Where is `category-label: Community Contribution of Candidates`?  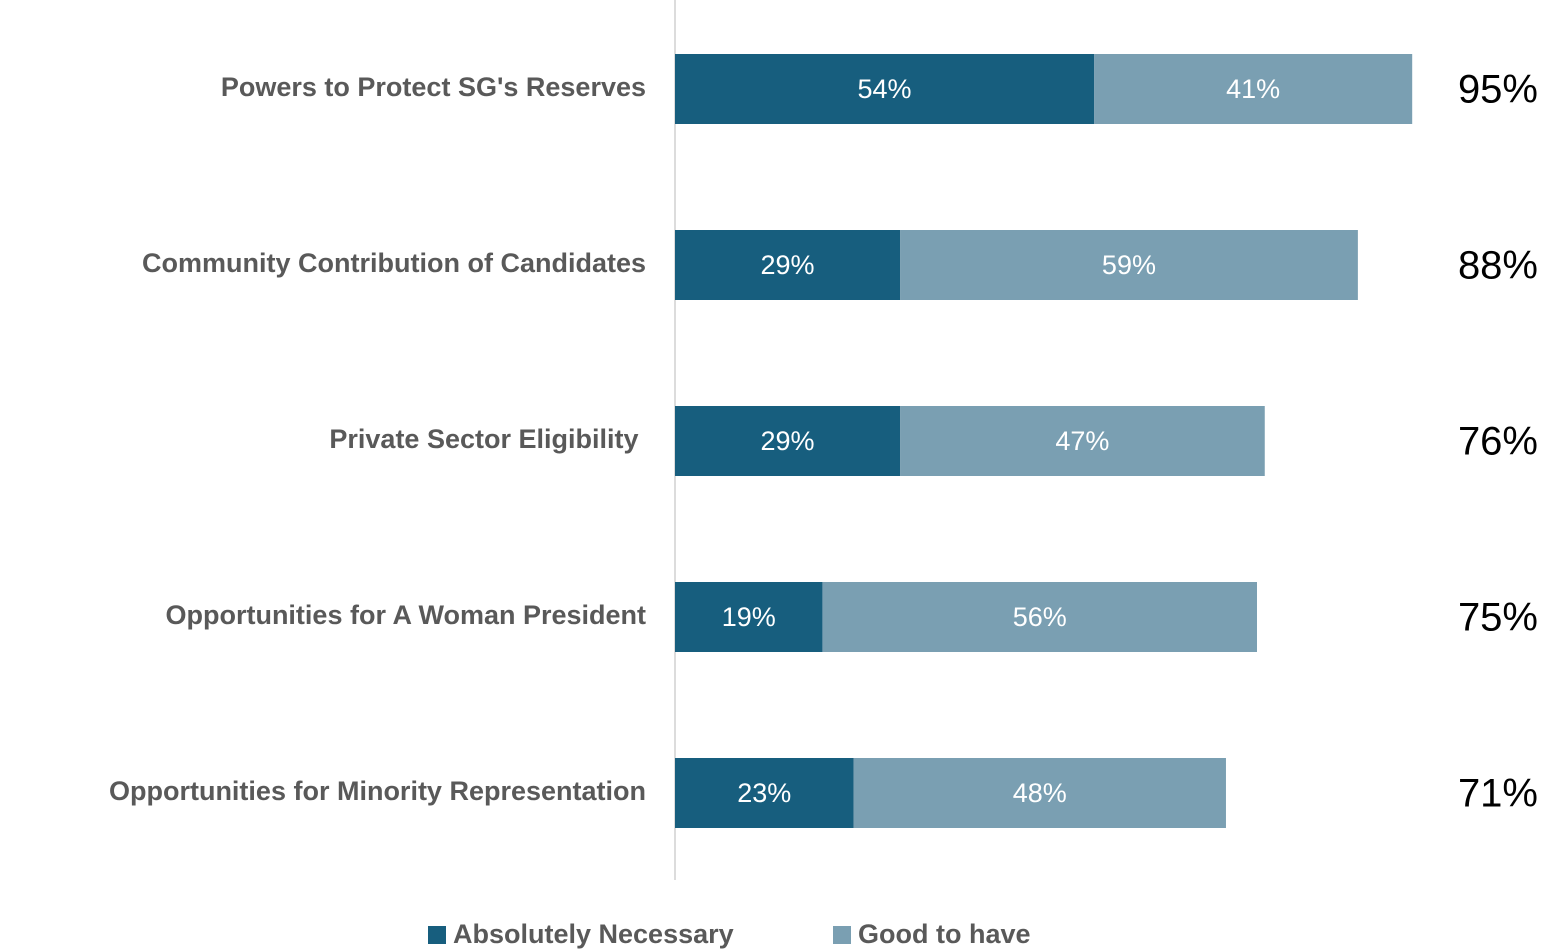
category-label: Community Contribution of Candidates is located at coordinates (394, 263).